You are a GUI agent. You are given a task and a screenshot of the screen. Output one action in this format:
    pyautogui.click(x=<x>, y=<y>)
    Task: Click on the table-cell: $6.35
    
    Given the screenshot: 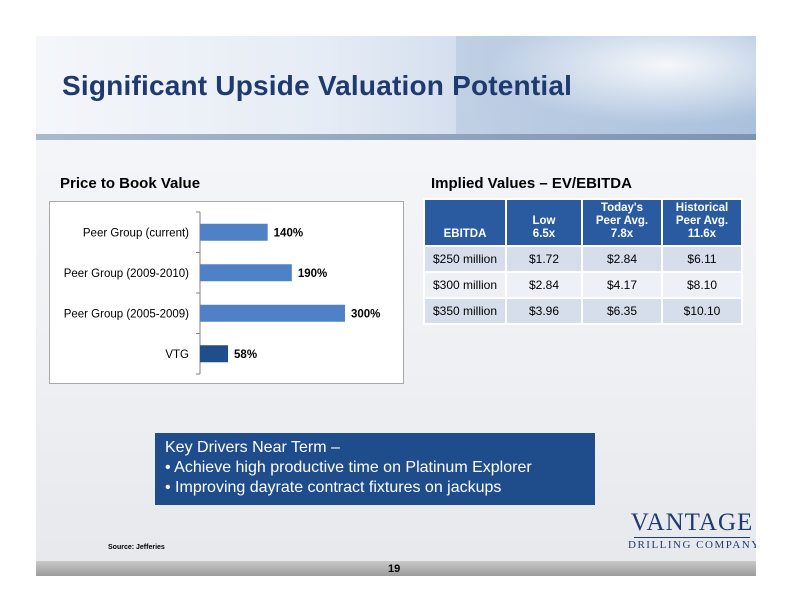 What is the action you would take?
    pyautogui.click(x=622, y=311)
    